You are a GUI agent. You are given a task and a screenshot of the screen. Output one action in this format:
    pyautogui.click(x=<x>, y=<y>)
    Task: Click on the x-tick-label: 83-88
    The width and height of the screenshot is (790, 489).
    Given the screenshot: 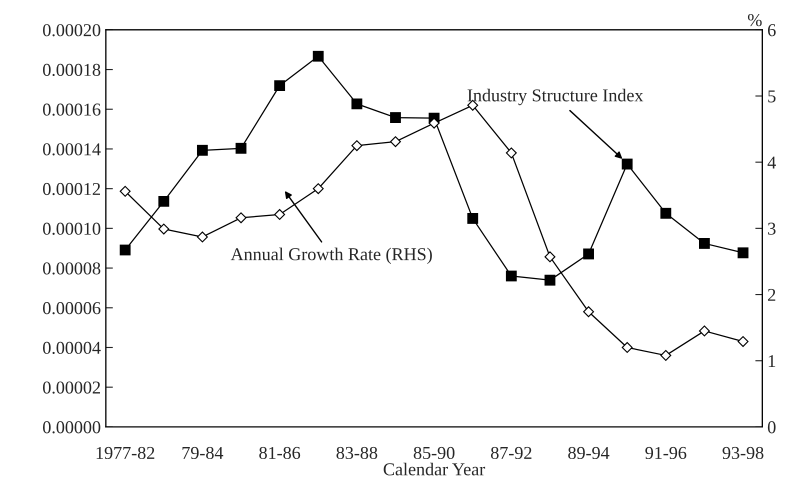 What is the action you would take?
    pyautogui.click(x=357, y=453)
    